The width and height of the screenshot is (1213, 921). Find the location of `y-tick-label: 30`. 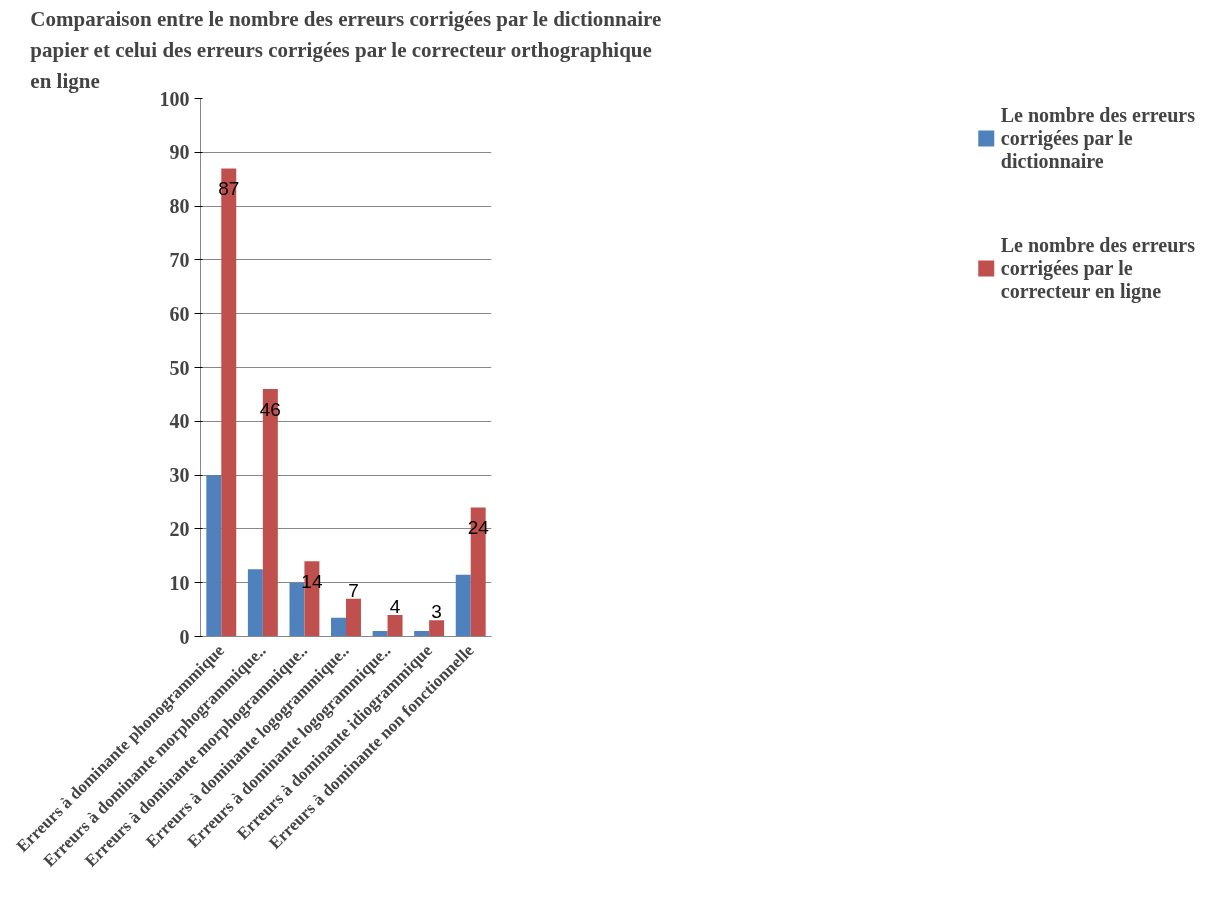

y-tick-label: 30 is located at coordinates (179, 475).